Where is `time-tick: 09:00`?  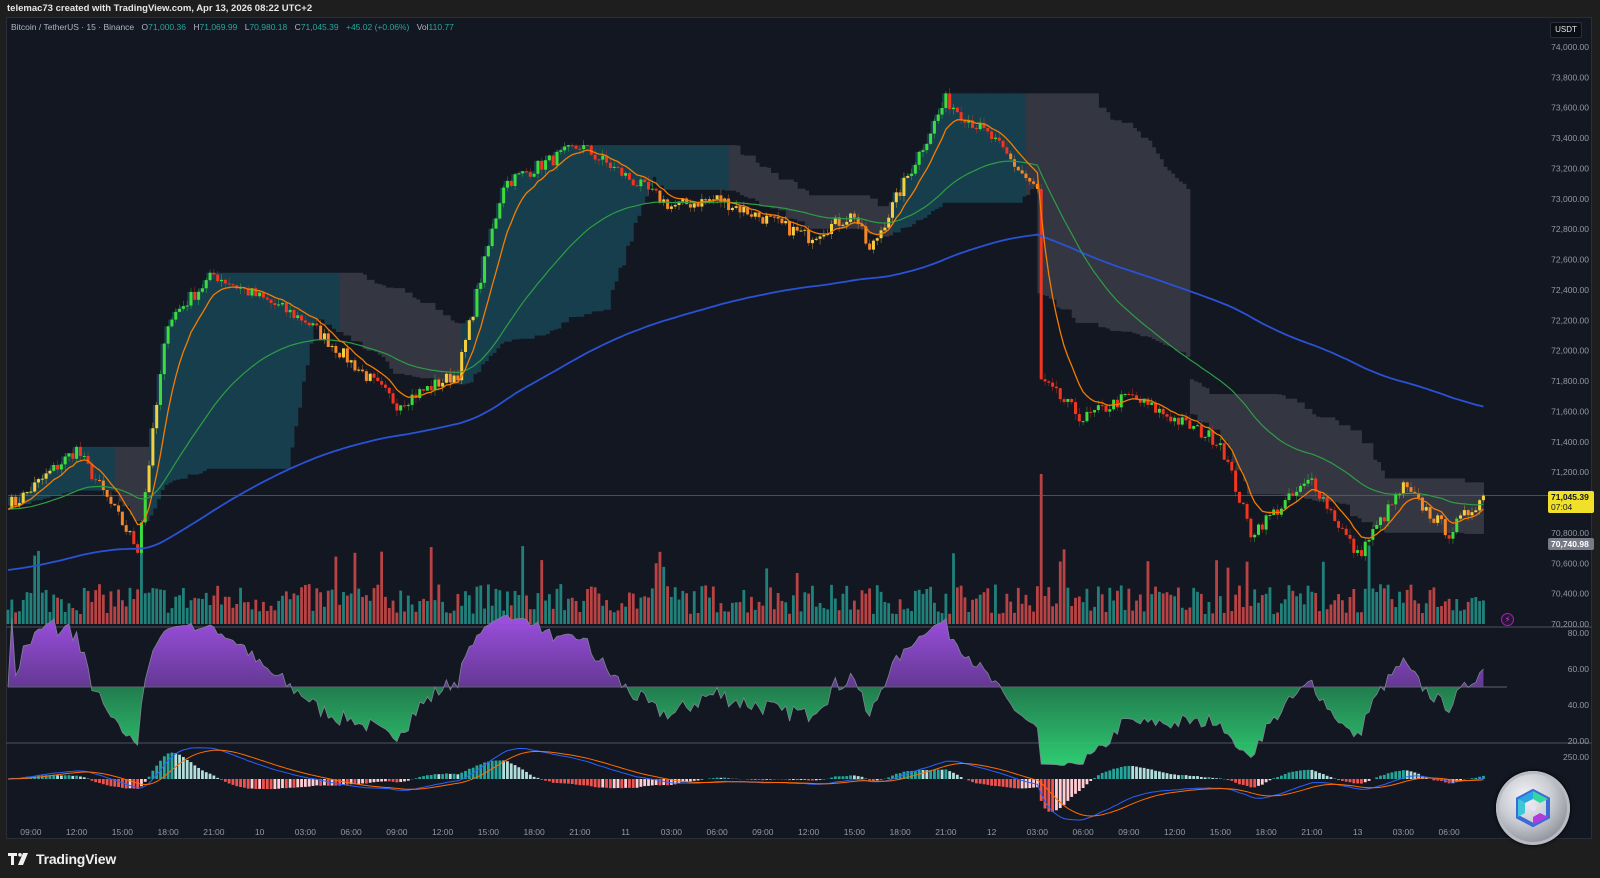 time-tick: 09:00 is located at coordinates (763, 832).